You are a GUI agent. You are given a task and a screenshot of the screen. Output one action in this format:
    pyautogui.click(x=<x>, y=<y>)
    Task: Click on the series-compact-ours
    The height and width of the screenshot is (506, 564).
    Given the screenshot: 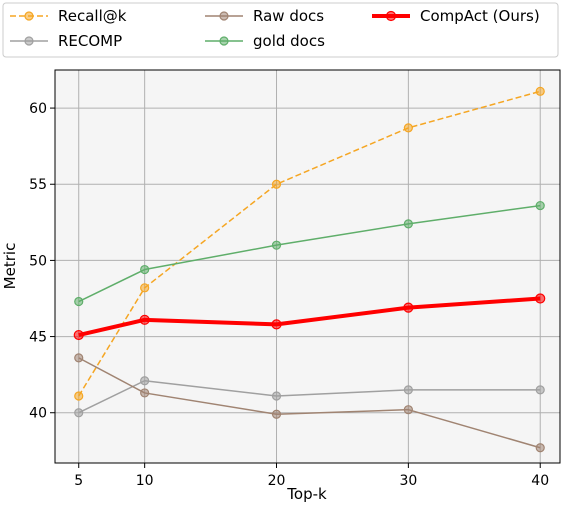 What is the action you would take?
    pyautogui.click(x=309, y=317)
    